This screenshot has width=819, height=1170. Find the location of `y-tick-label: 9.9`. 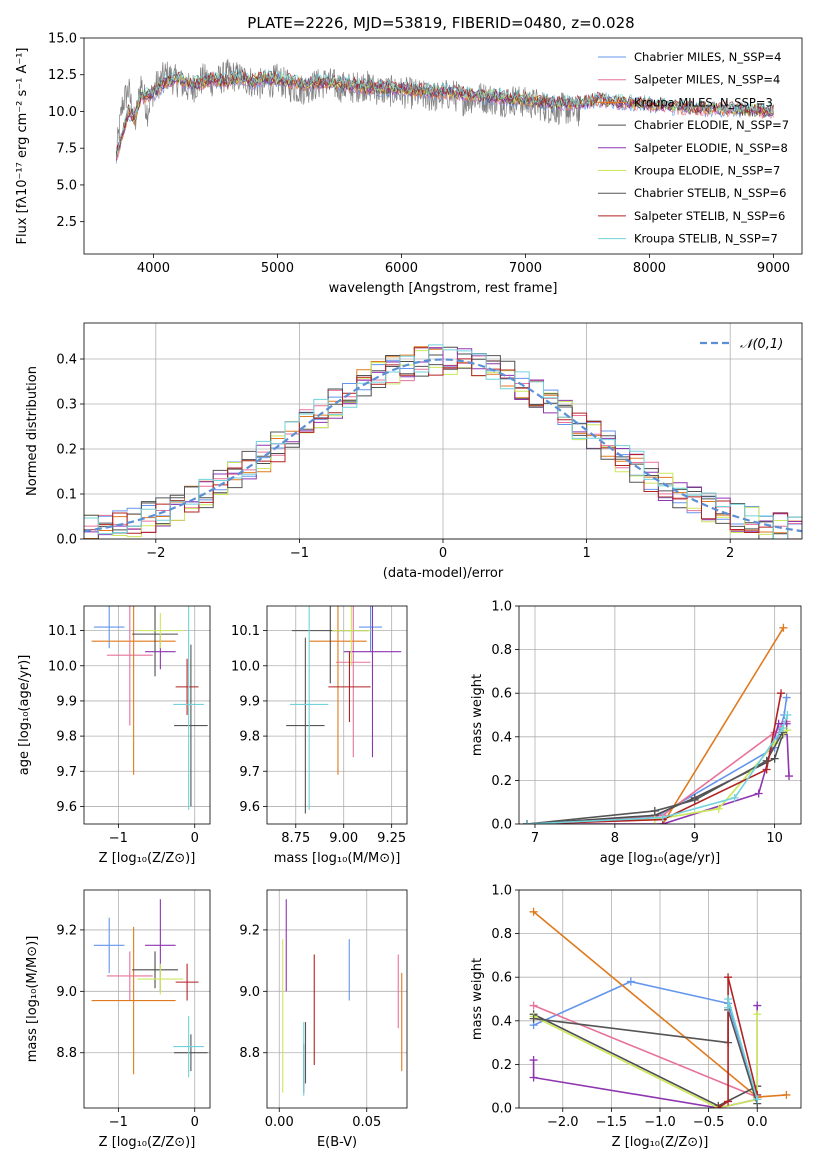

y-tick-label: 9.9 is located at coordinates (249, 701).